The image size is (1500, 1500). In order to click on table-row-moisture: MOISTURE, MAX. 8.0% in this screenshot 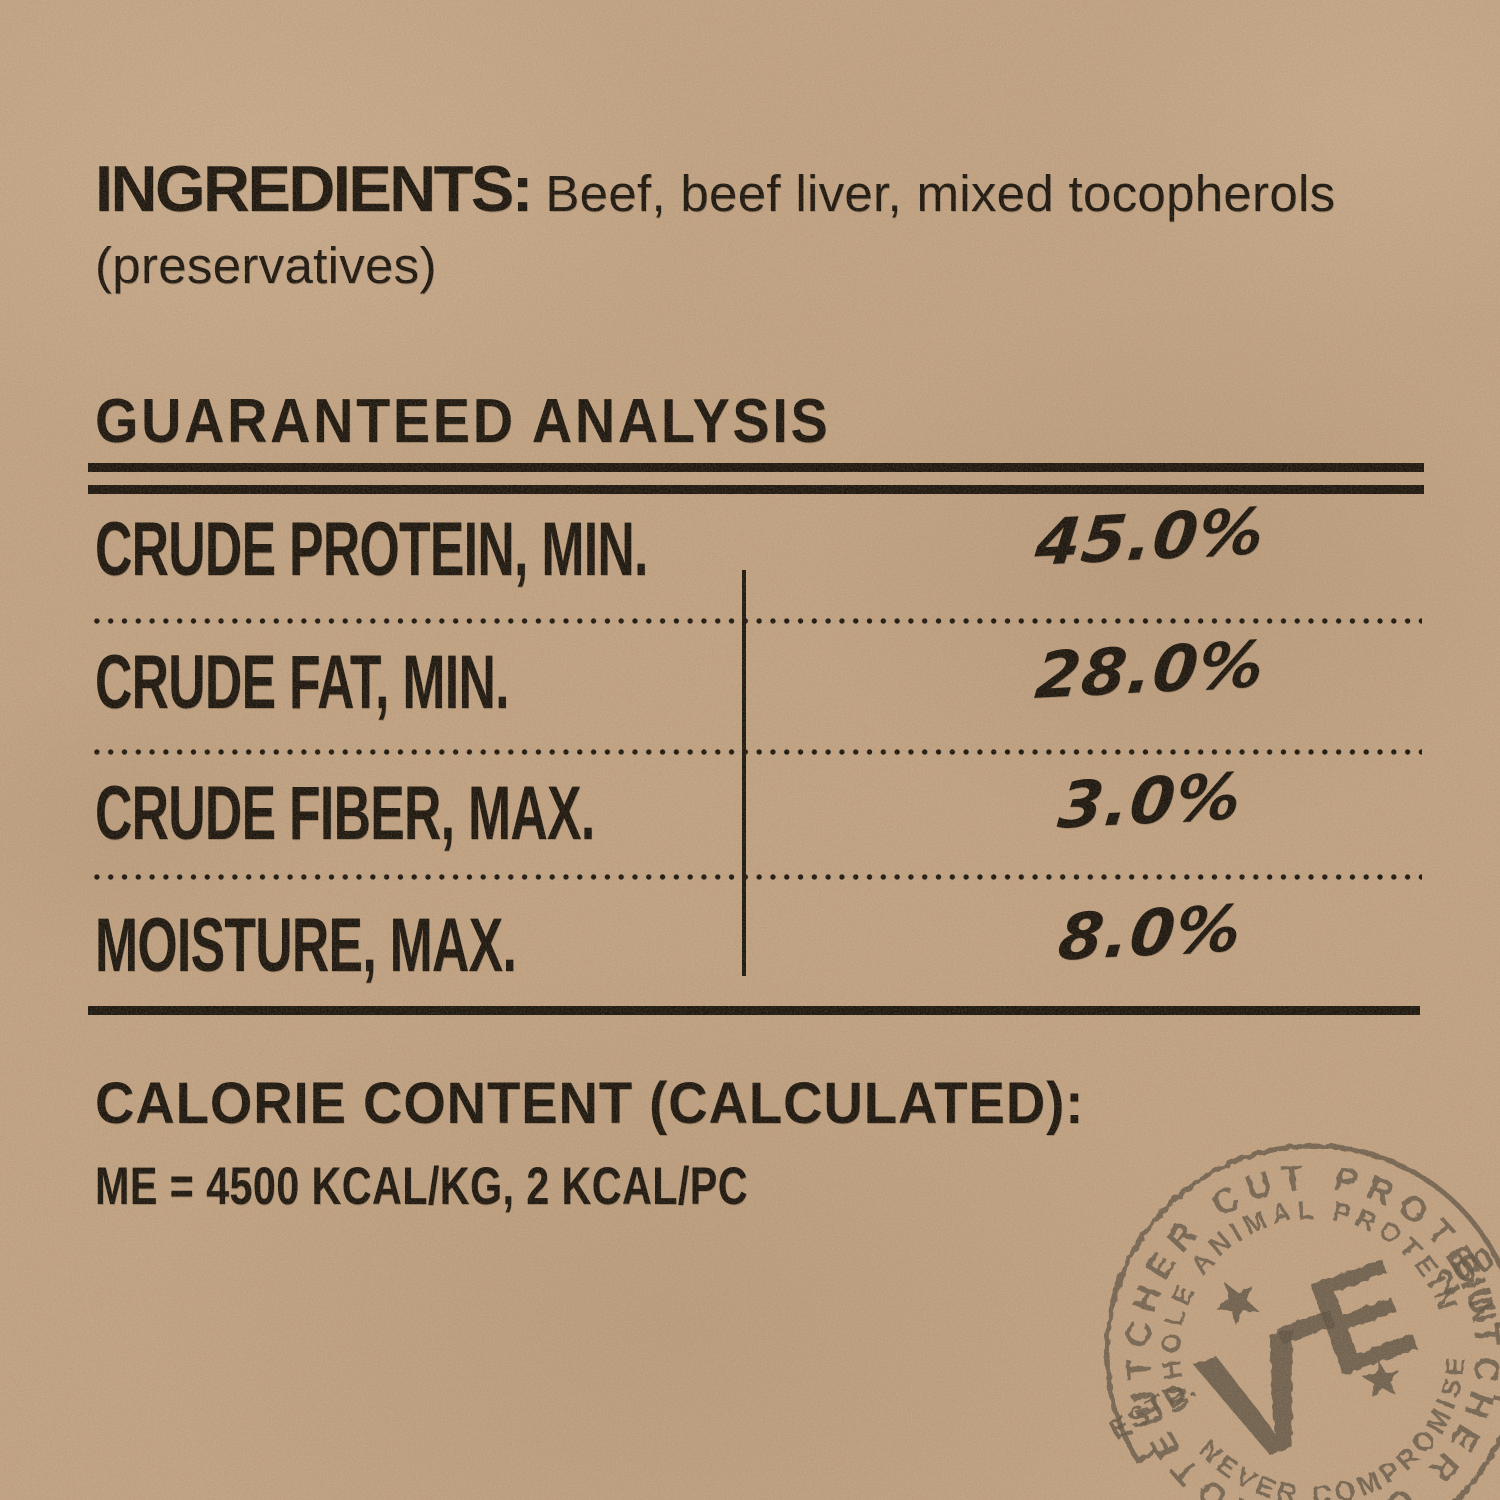, I will do `click(760, 946)`.